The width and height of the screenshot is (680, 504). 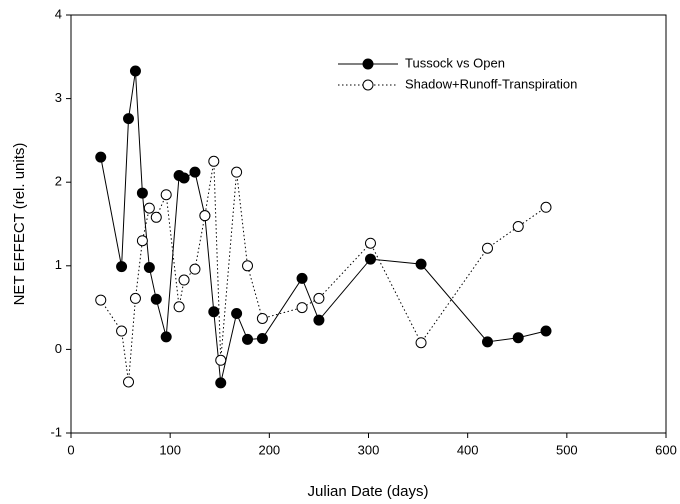 I want to click on y-tick-label: 0, so click(x=58, y=348).